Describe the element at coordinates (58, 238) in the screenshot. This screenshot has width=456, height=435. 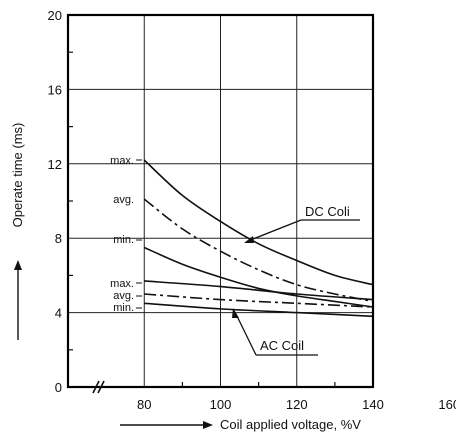
I see `y-tick-label: 8` at that location.